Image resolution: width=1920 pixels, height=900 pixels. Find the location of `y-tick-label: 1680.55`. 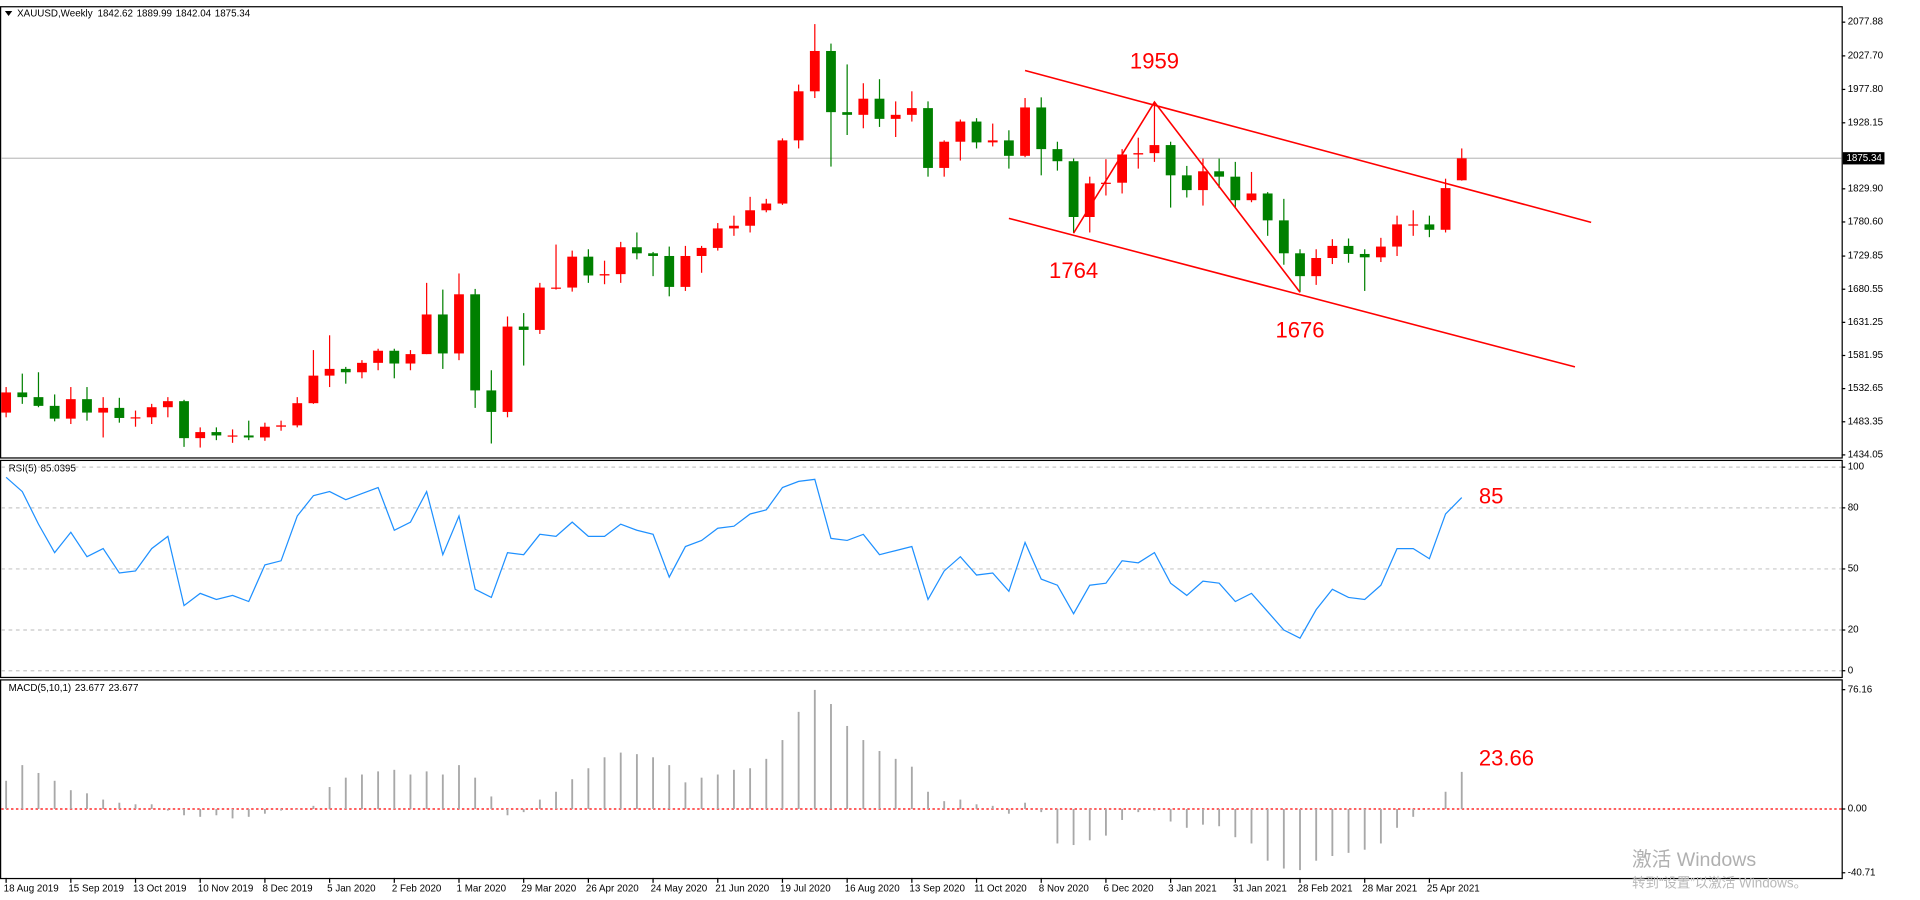

y-tick-label: 1680.55 is located at coordinates (1866, 289).